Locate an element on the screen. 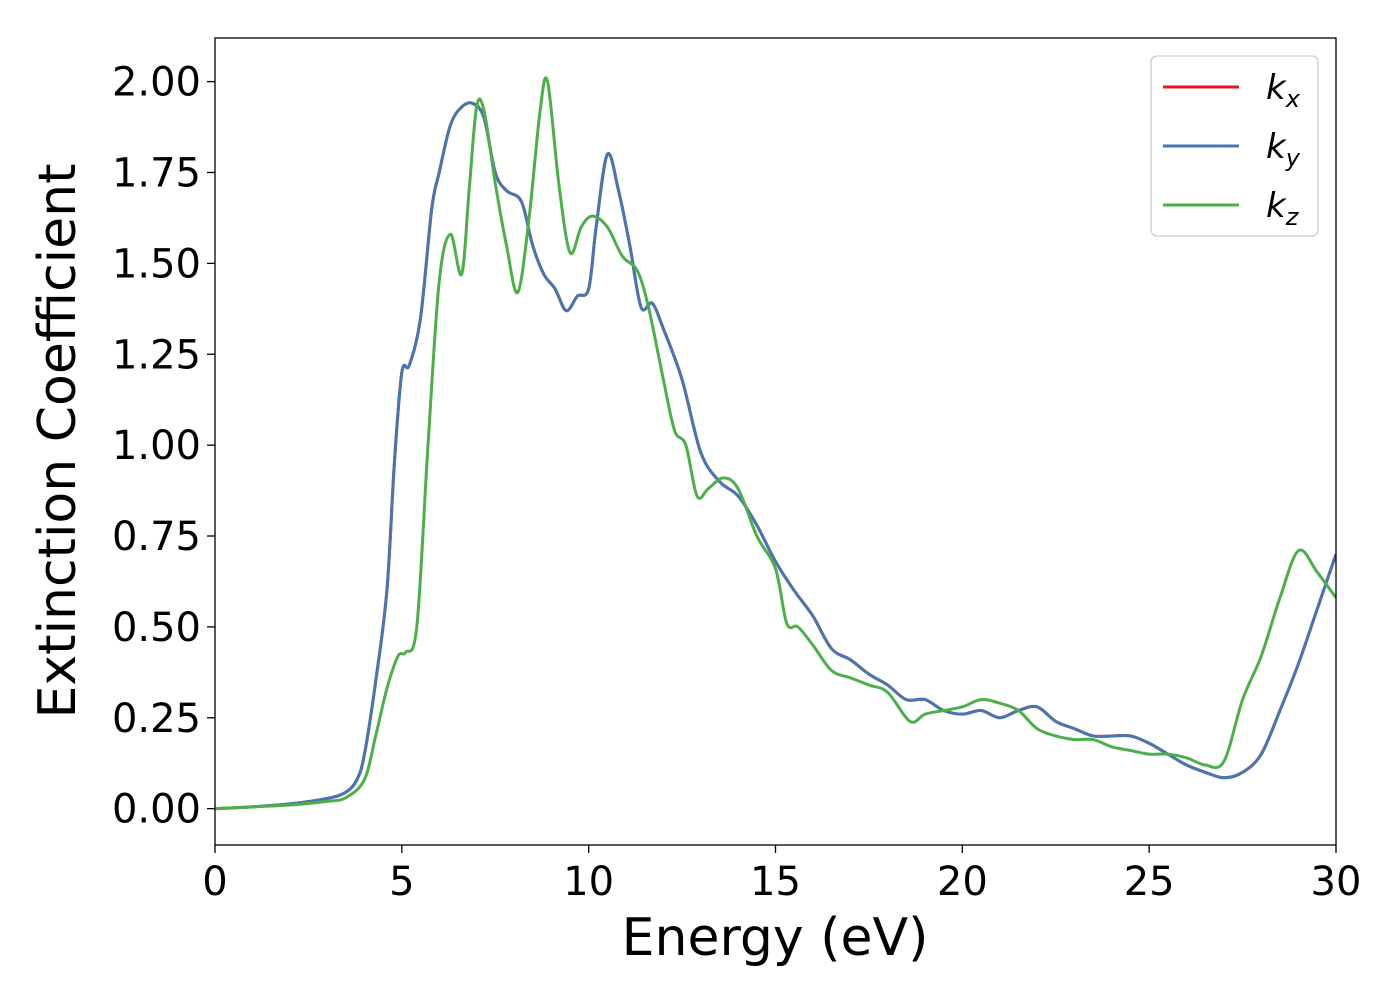  y-axis-title: Extinction Coefficient is located at coordinates (58, 441).